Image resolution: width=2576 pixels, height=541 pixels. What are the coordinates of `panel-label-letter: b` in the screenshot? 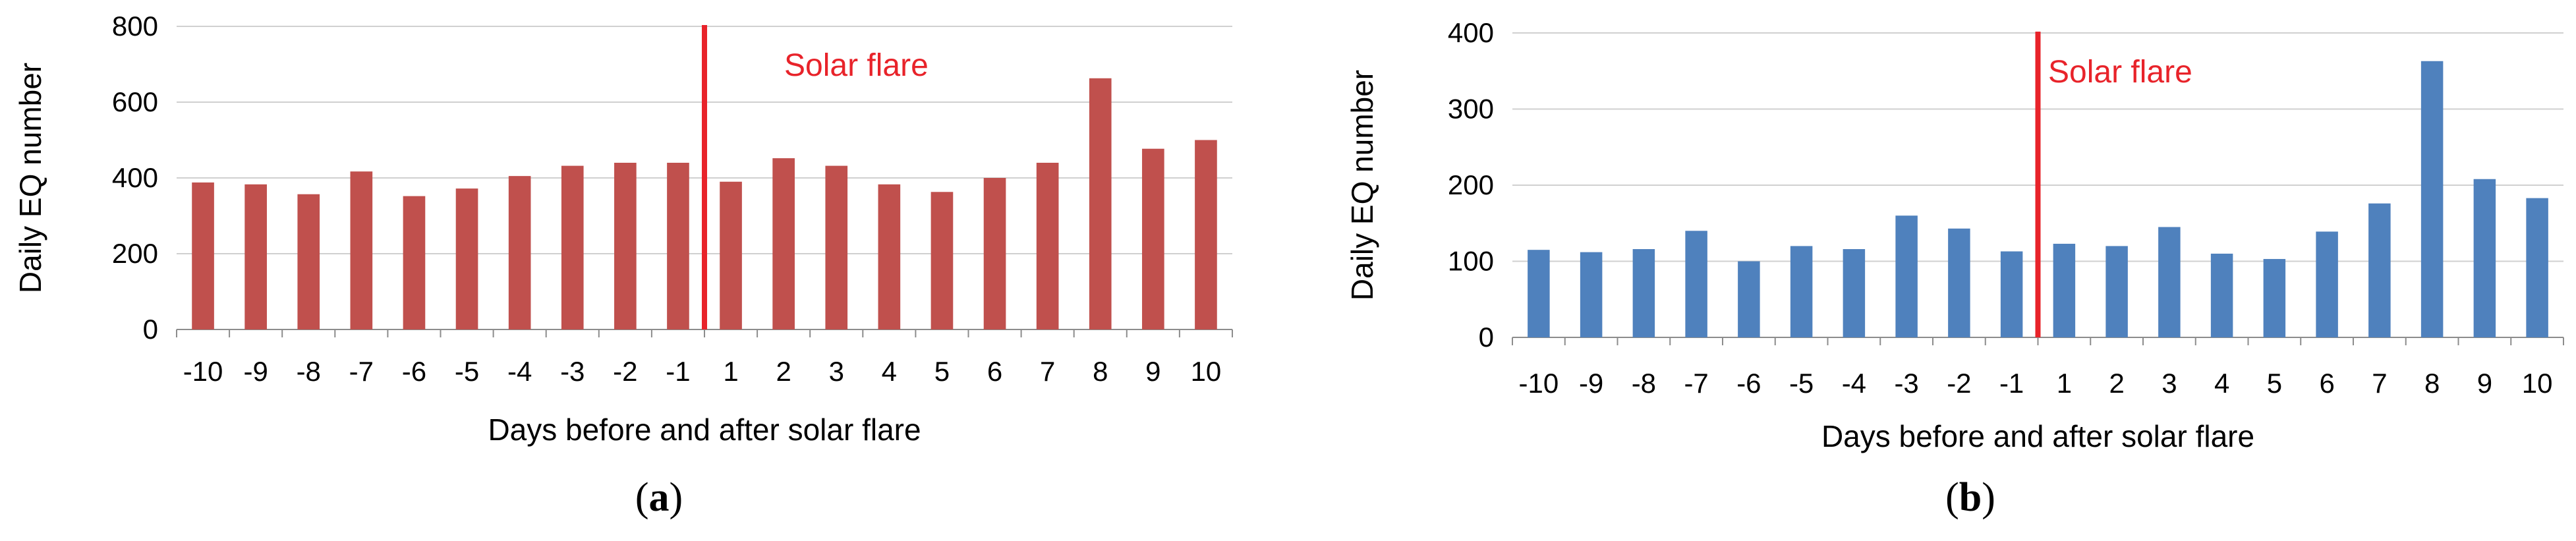 It's located at (1970, 497).